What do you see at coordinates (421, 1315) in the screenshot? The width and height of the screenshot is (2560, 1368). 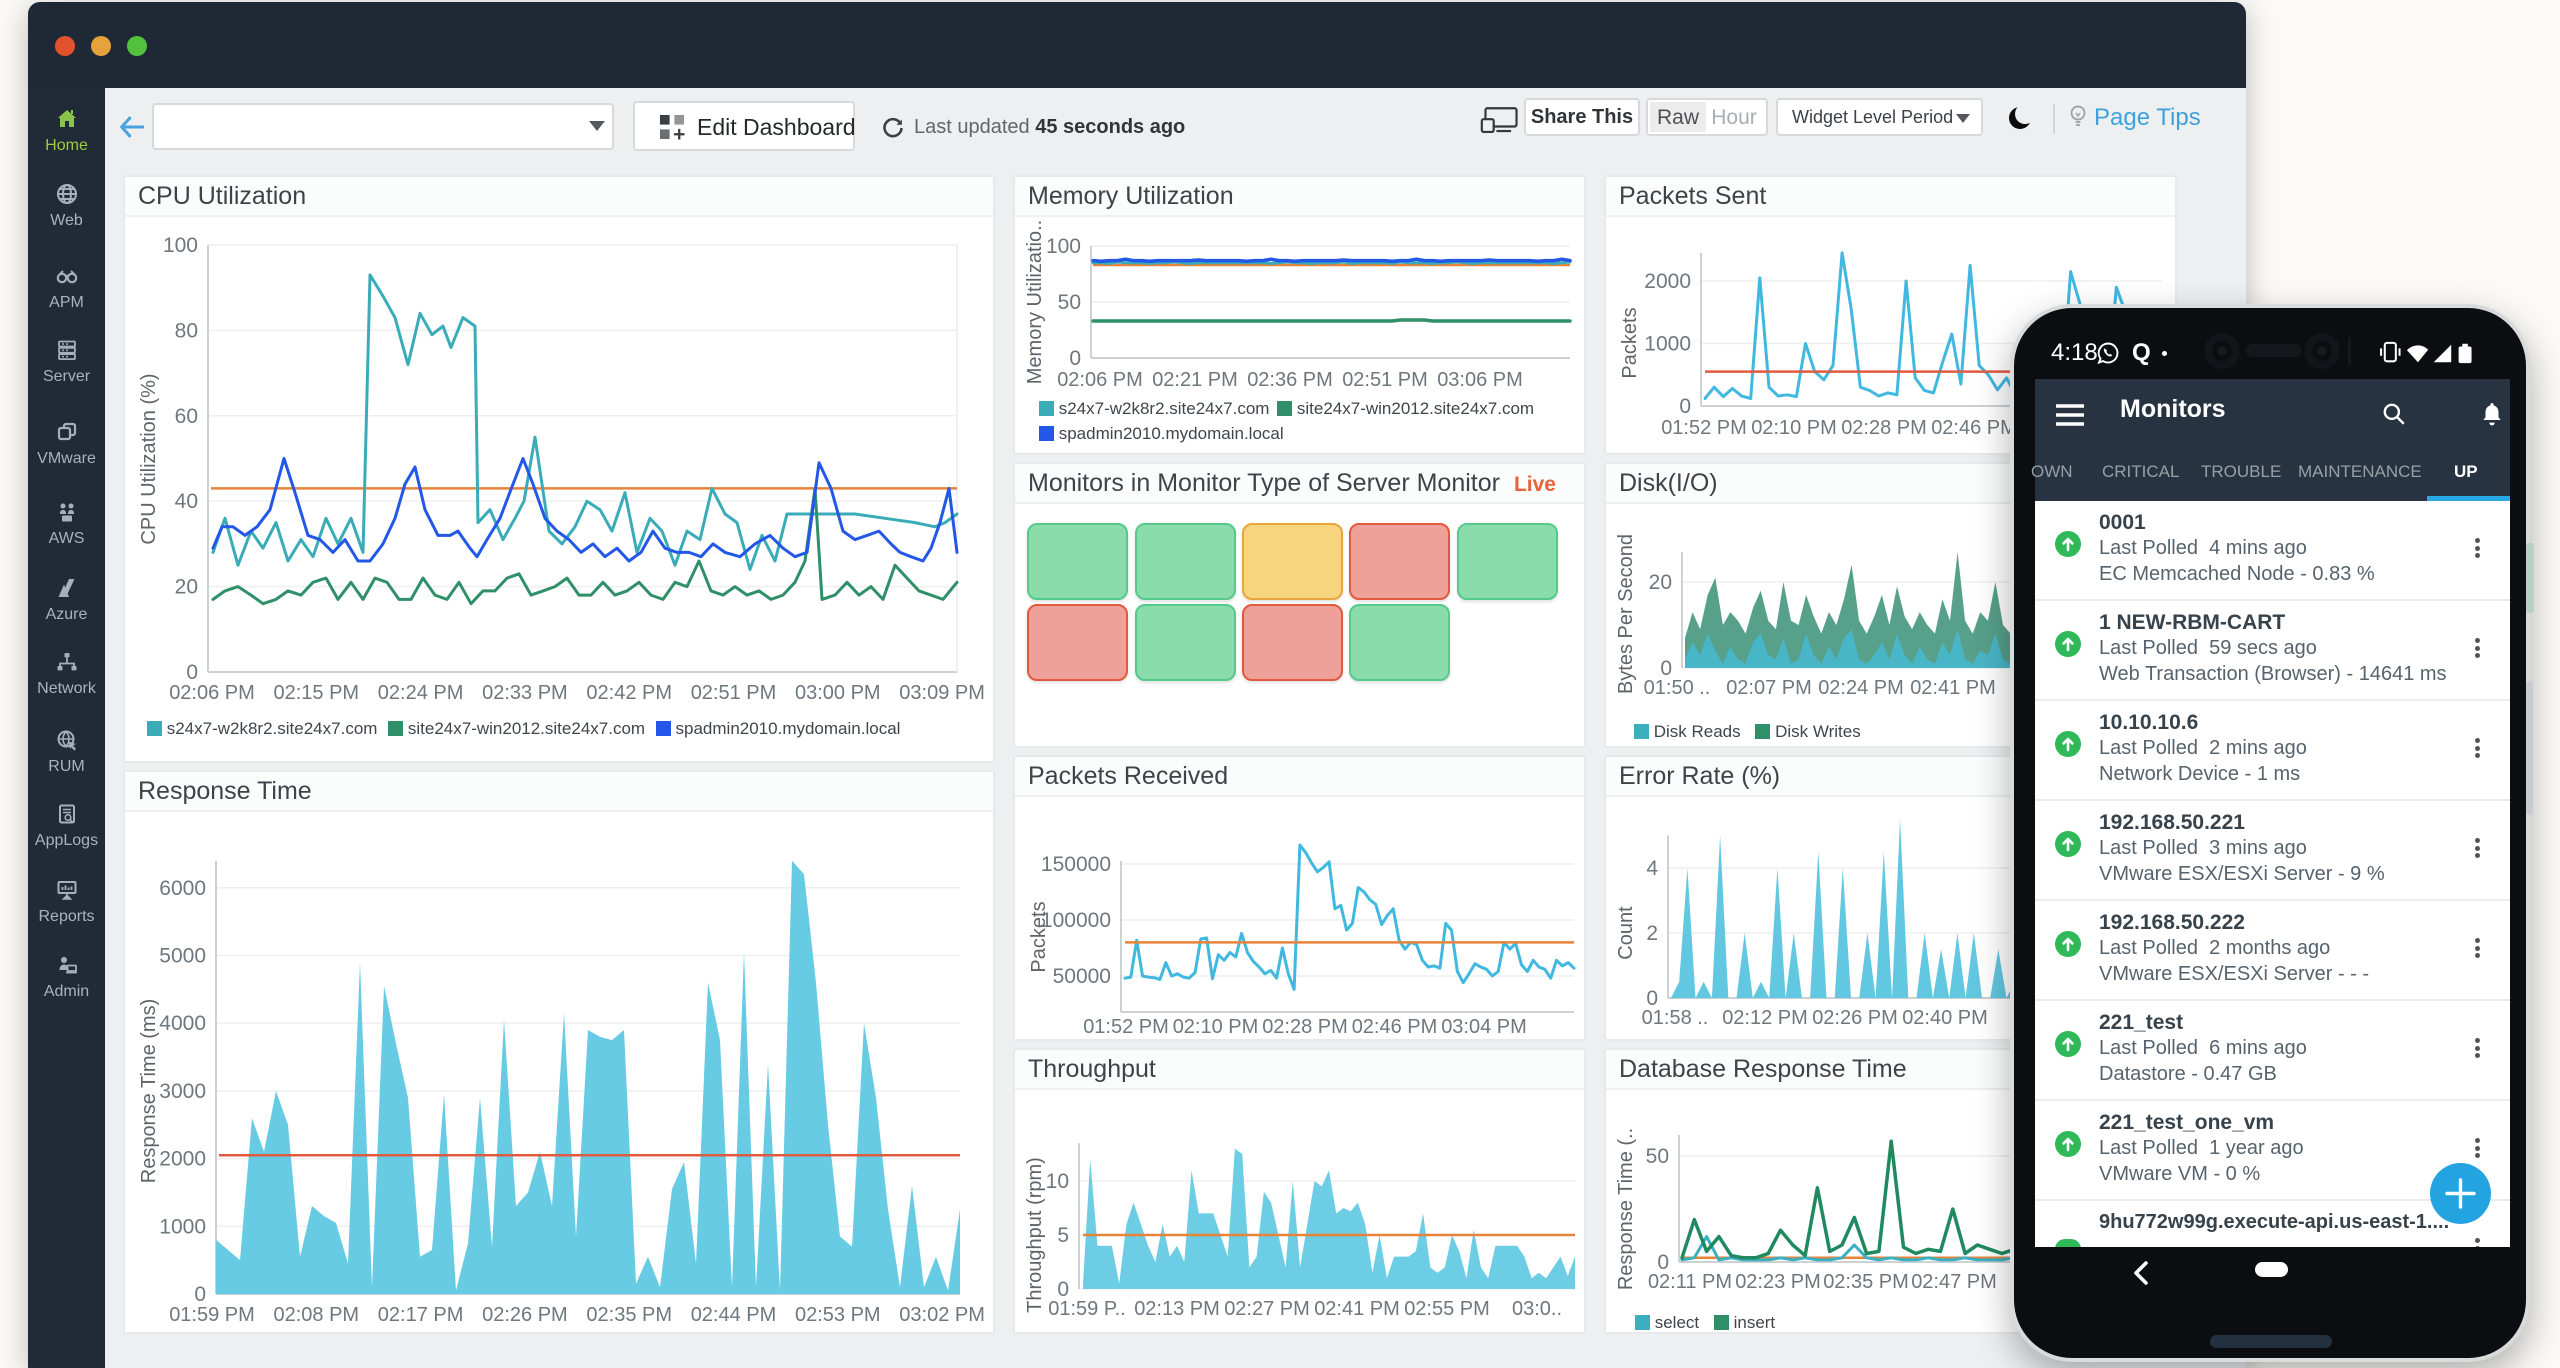 I see `svg-text: 02:17 PM` at bounding box center [421, 1315].